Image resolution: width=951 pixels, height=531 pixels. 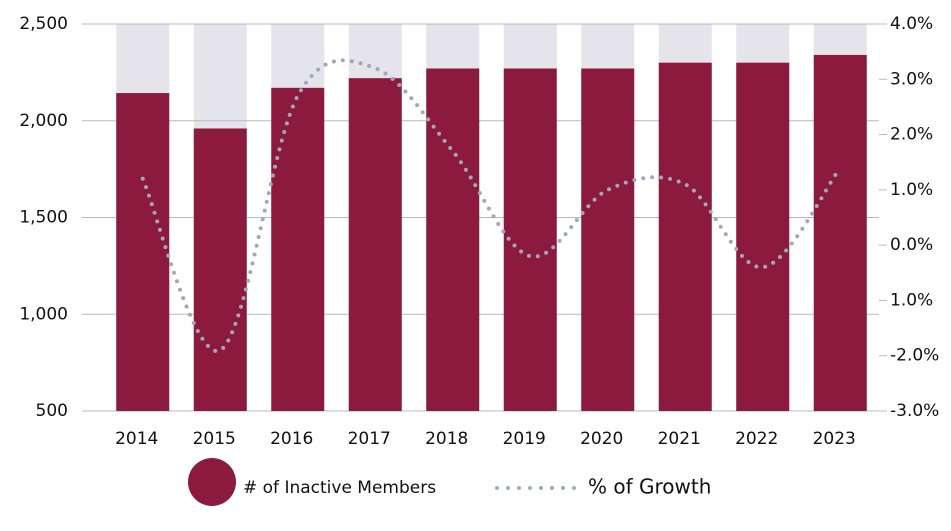 I want to click on x-tick-label: 2023, so click(x=834, y=439).